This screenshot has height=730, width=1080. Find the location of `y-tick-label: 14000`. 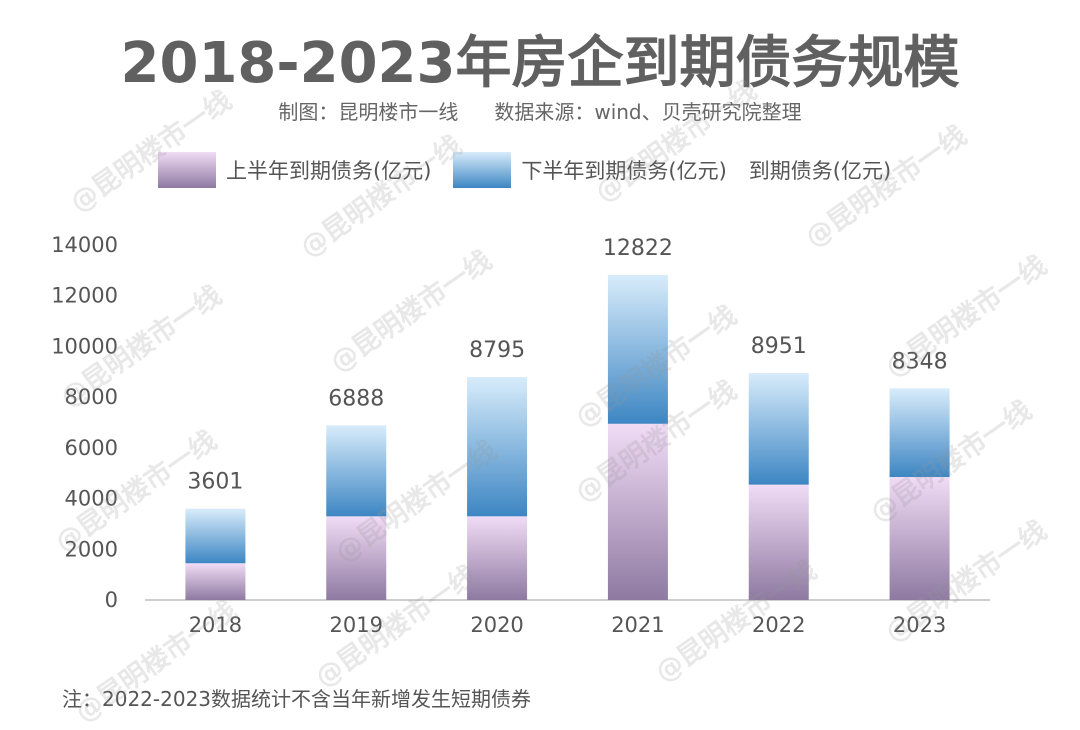

y-tick-label: 14000 is located at coordinates (84, 245).